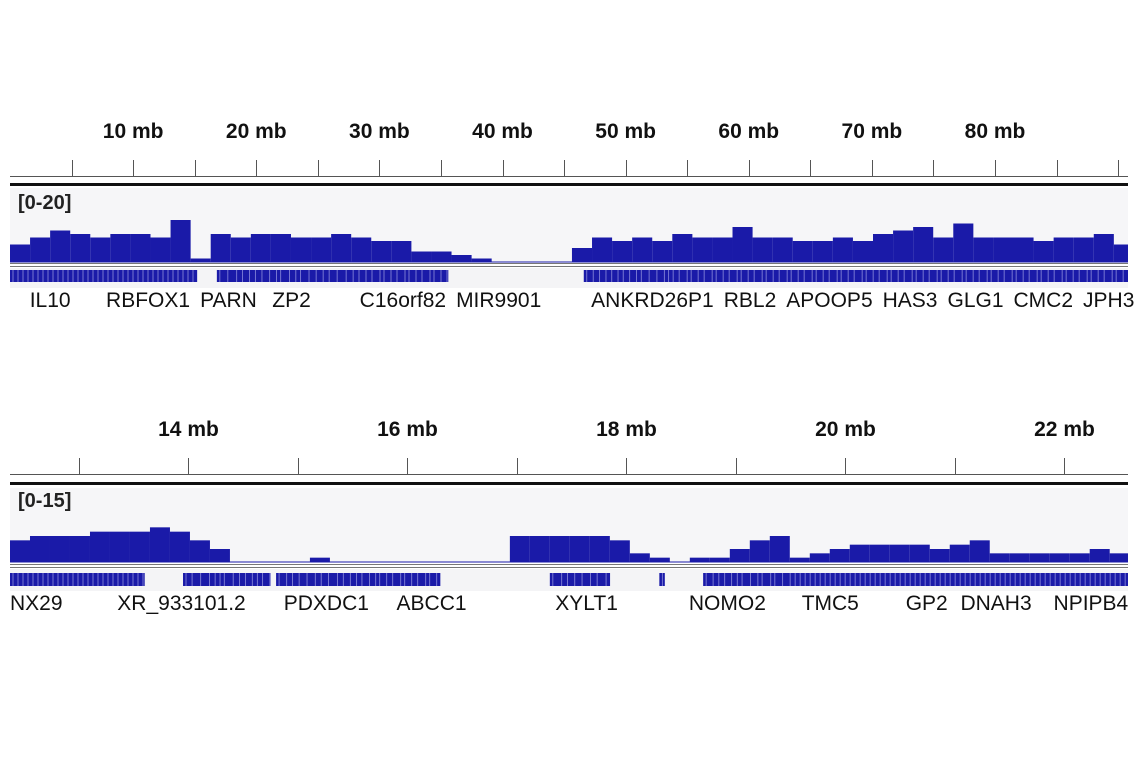 The width and height of the screenshot is (1141, 768). What do you see at coordinates (291, 300) in the screenshot?
I see `gene-label: ZP2` at bounding box center [291, 300].